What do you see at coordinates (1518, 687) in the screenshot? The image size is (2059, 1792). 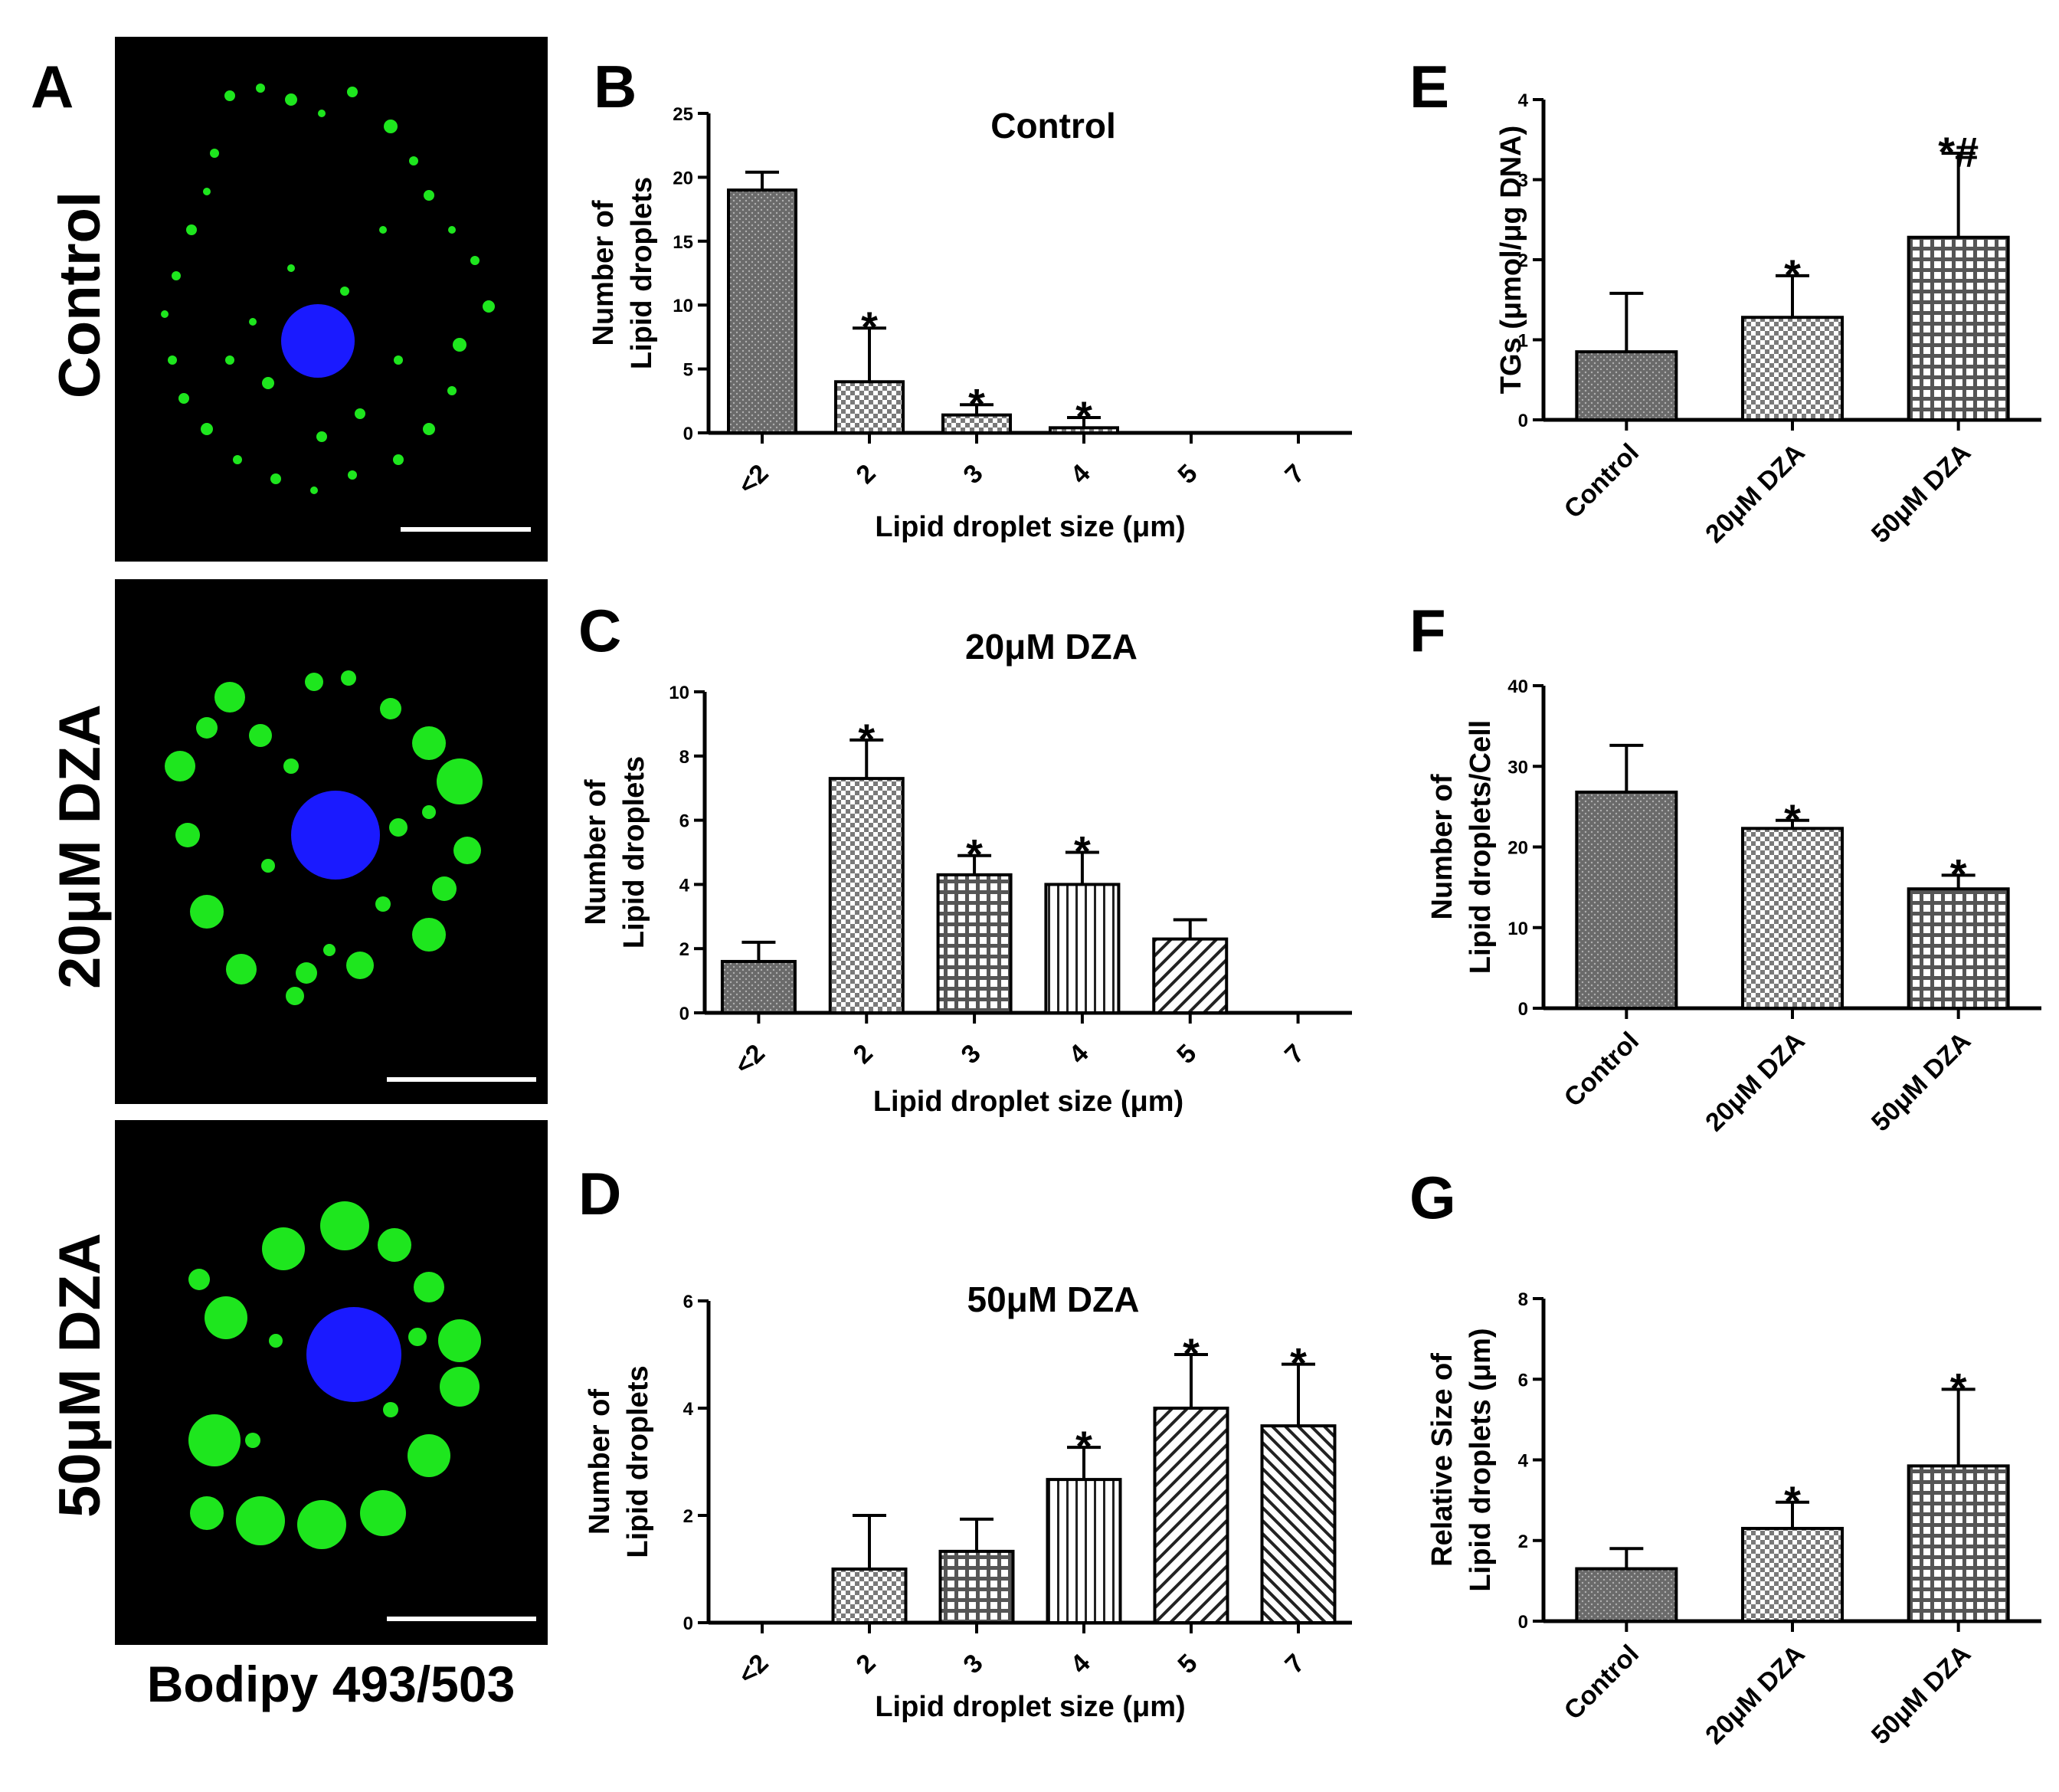 I see `y-tick-label: 40` at bounding box center [1518, 687].